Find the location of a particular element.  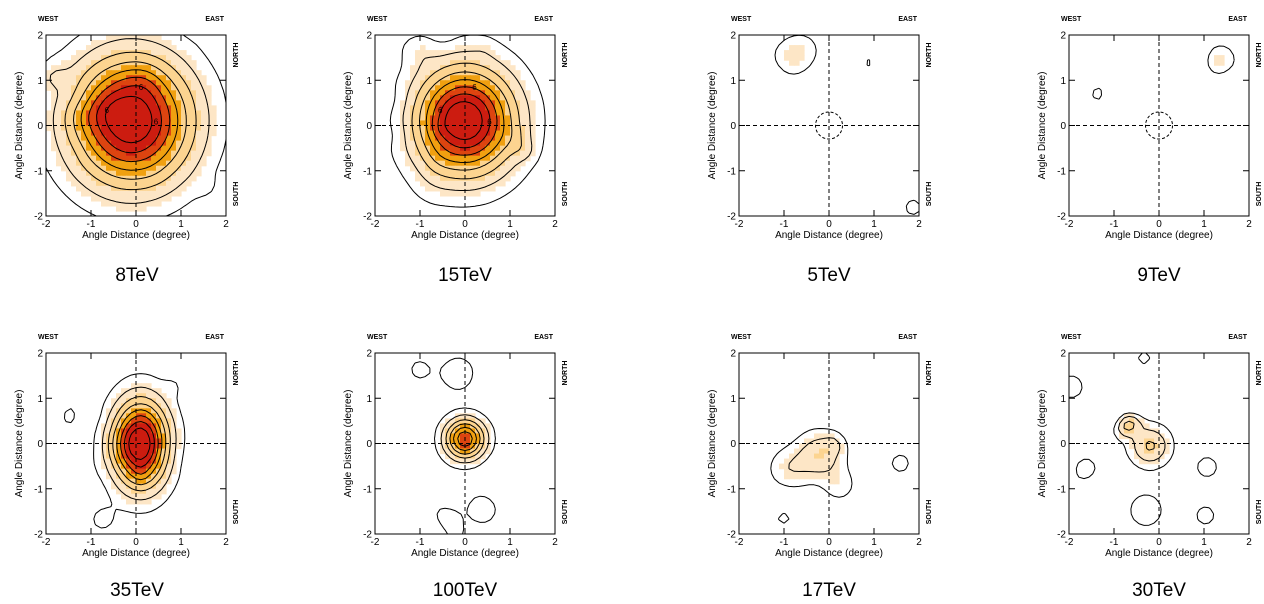

contour-label: 6 is located at coordinates (474, 87).